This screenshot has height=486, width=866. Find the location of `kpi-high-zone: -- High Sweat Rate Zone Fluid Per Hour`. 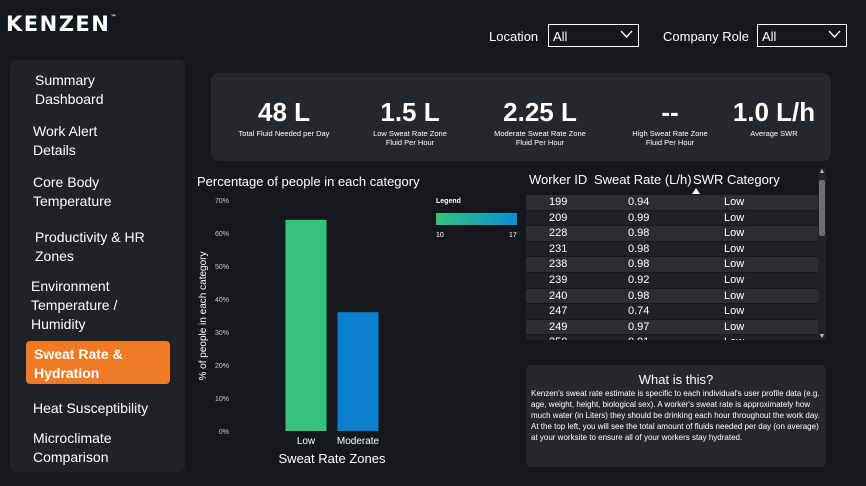

kpi-high-zone: -- High Sweat Rate Zone Fluid Per Hour is located at coordinates (670, 122).